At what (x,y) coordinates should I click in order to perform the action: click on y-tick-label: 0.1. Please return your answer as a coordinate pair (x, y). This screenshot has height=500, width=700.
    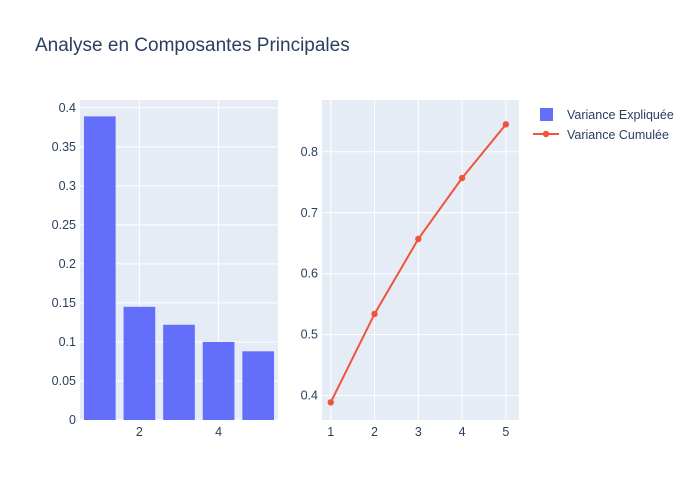
    Looking at the image, I should click on (67, 342).